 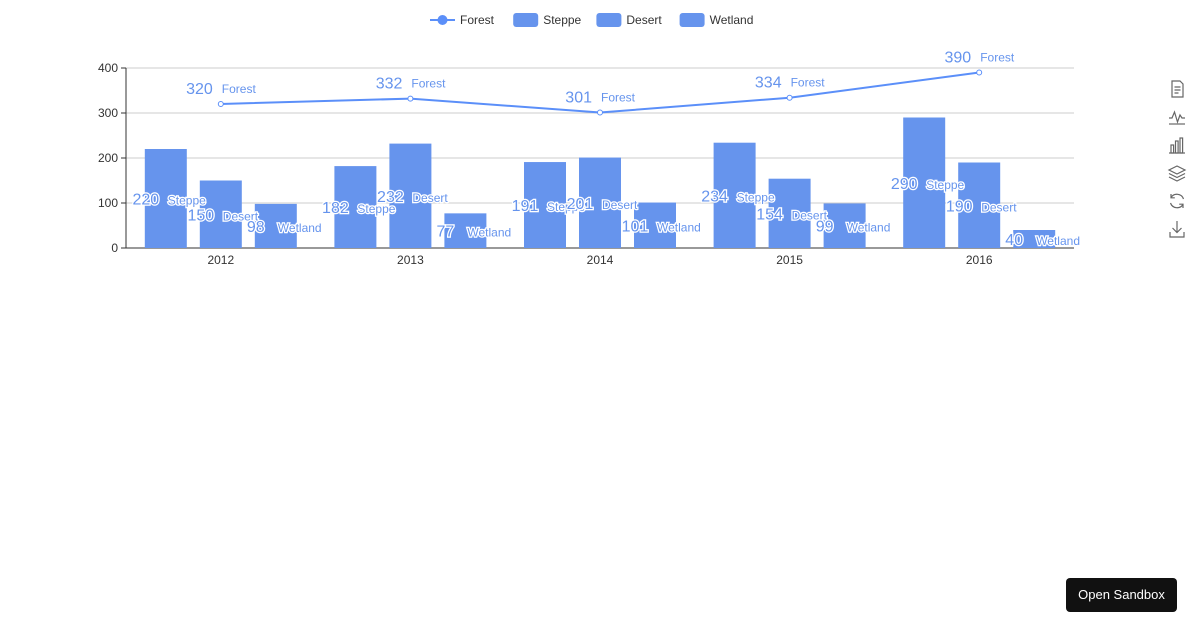 I want to click on bar-data-label: 101 Wetland, so click(x=661, y=227).